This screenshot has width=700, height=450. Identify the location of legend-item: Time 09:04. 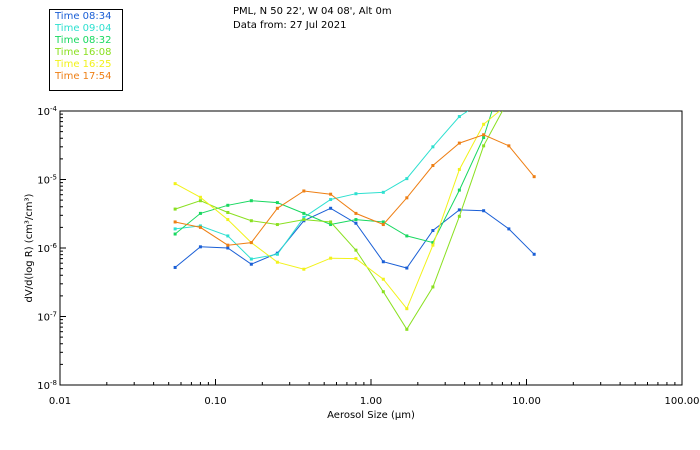
(83, 28).